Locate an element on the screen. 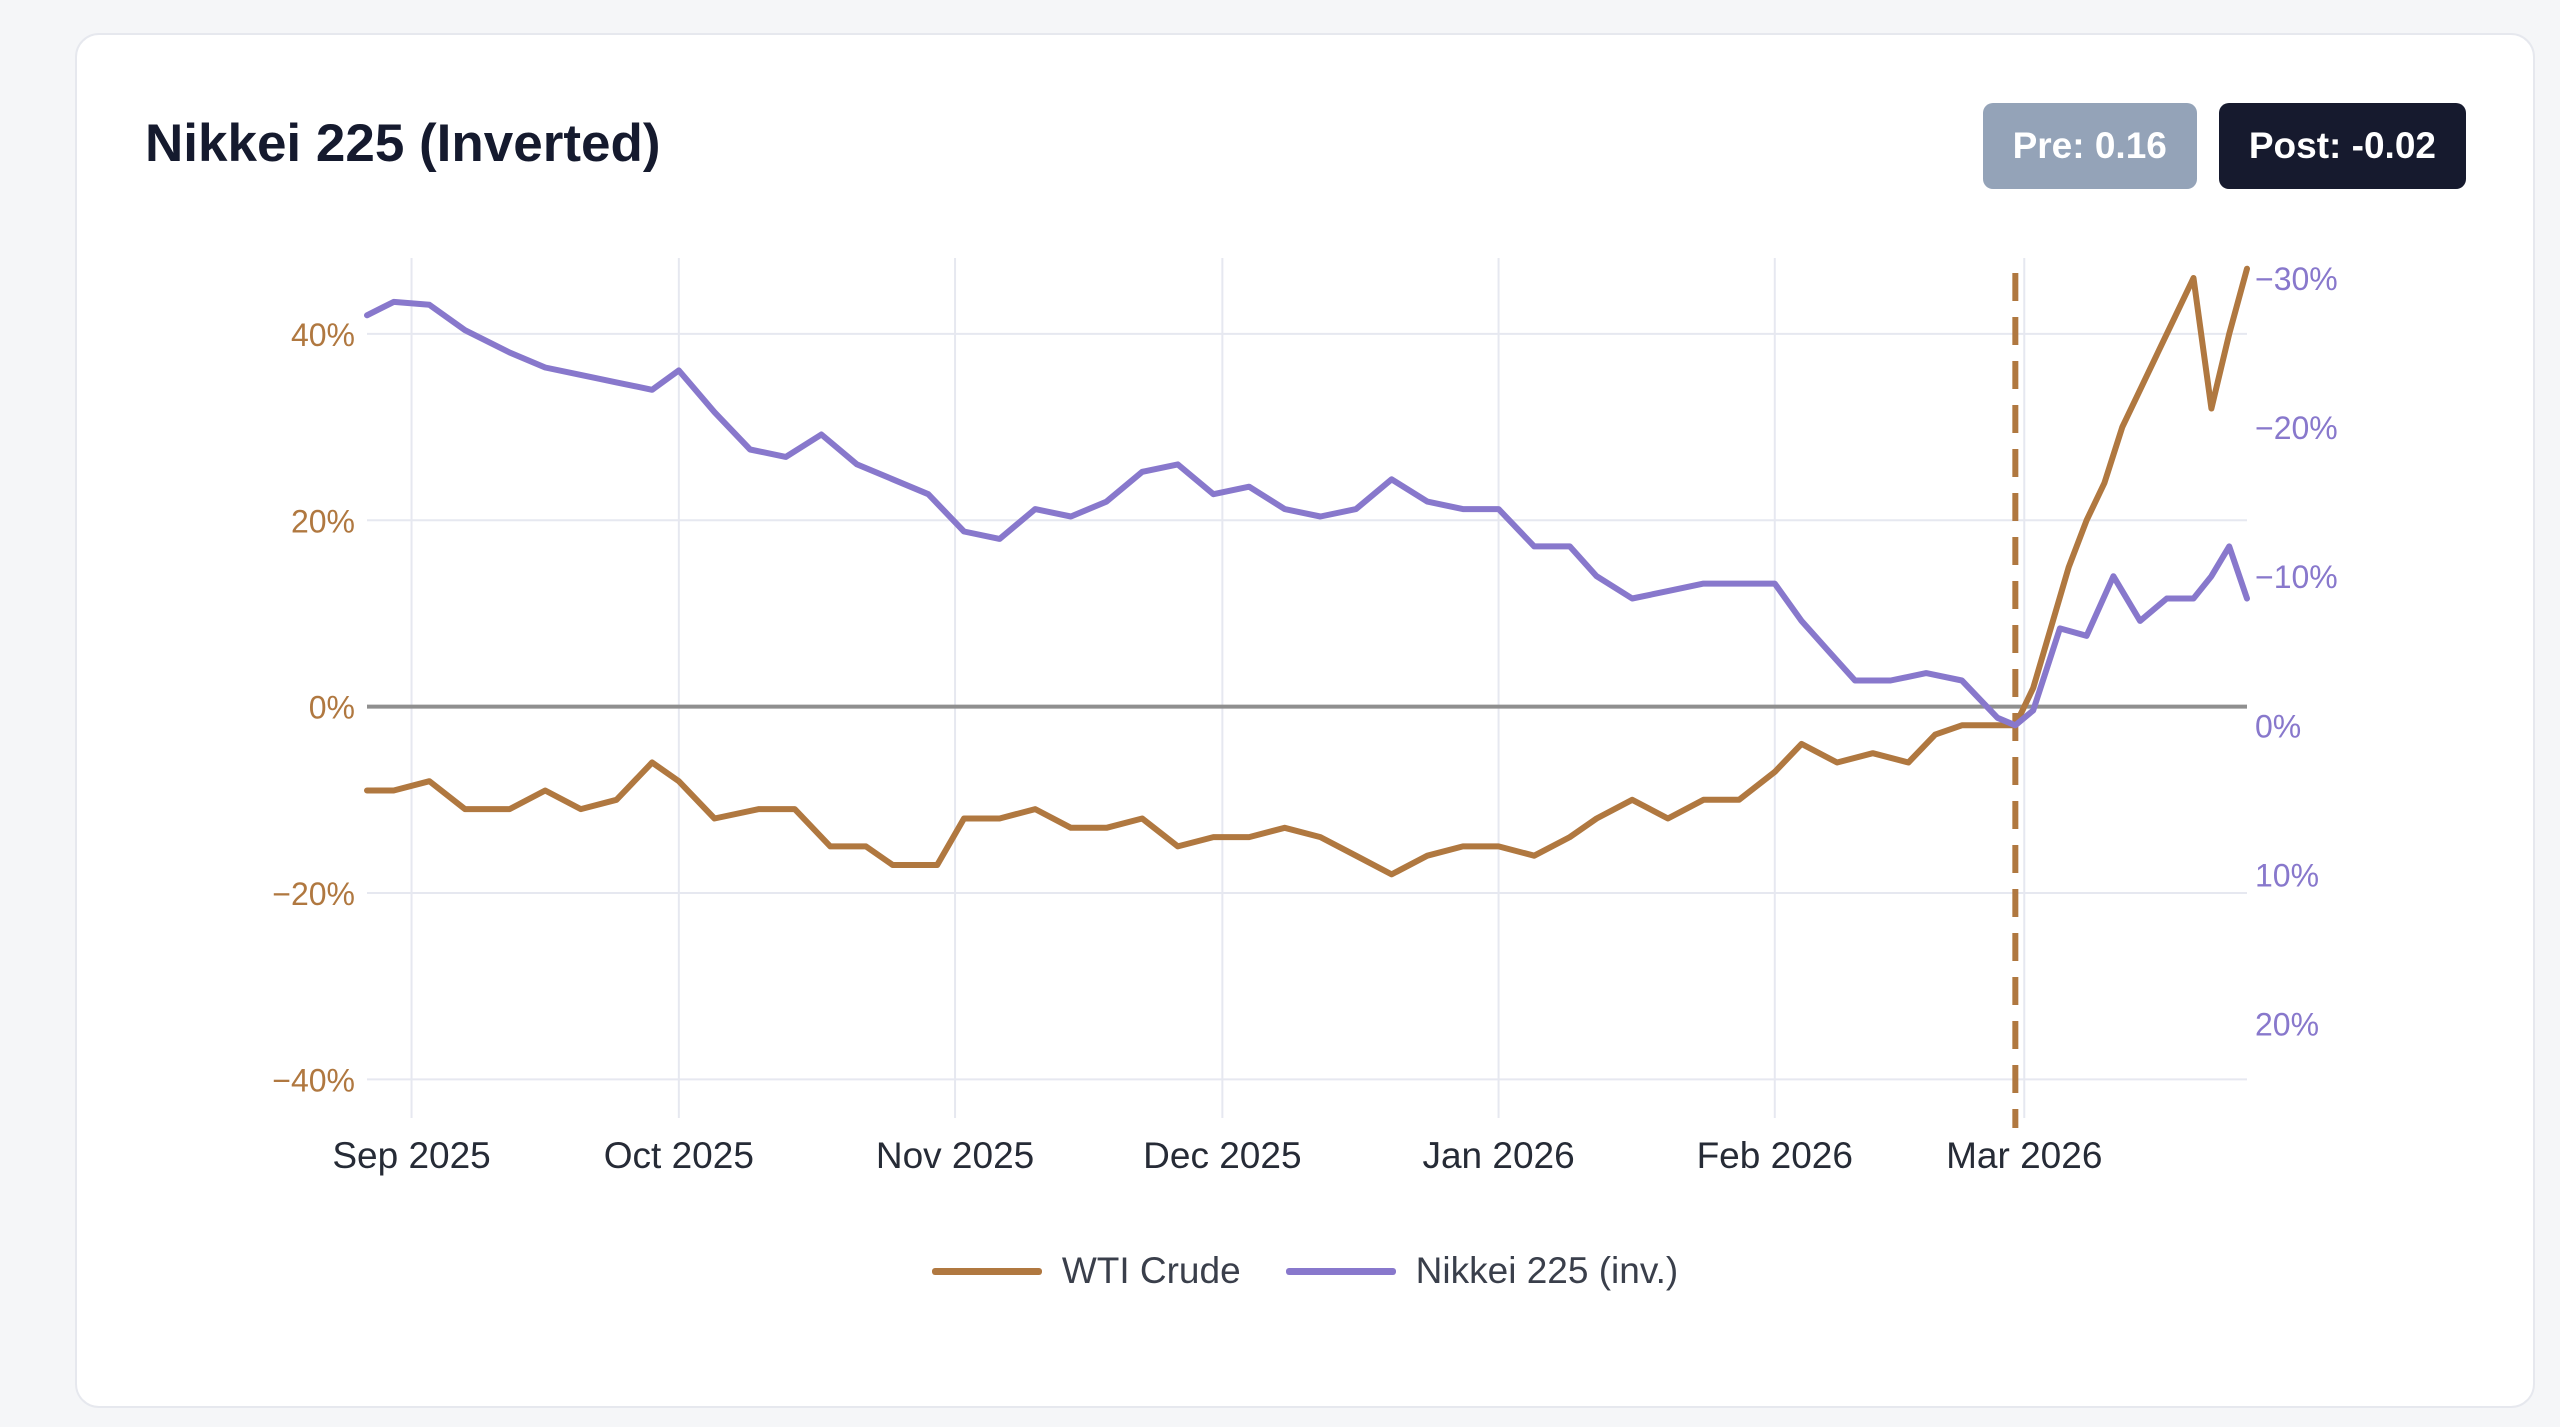  post-correlation-badge: Post: -0.02 is located at coordinates (2342, 146).